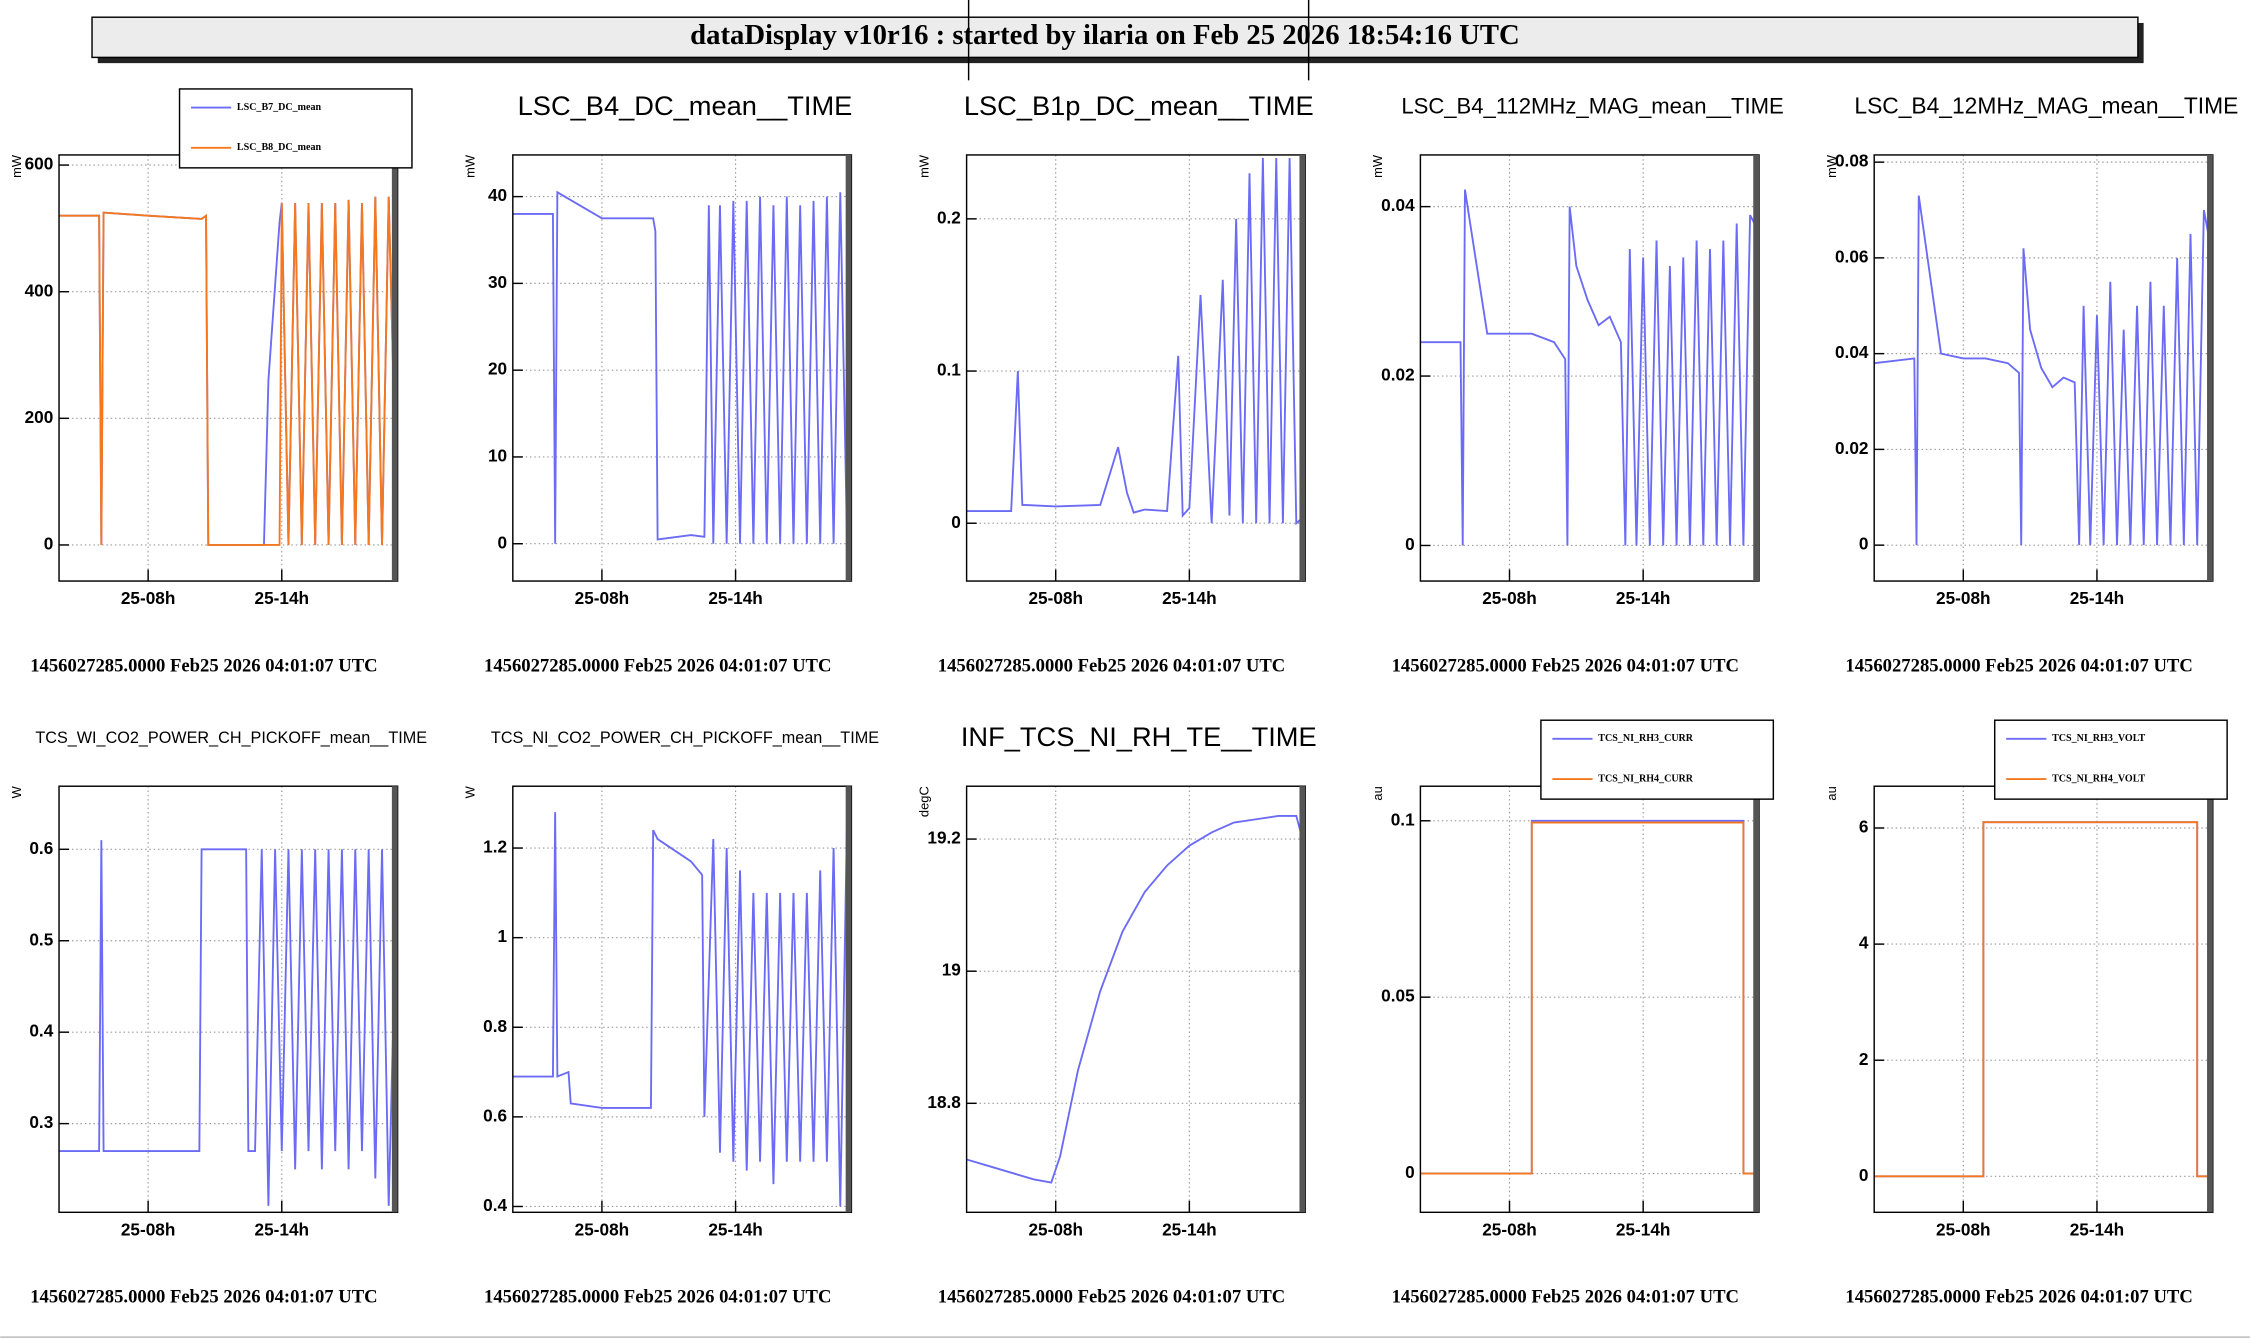  Describe the element at coordinates (1646, 738) in the screenshot. I see `legend-label: TCS_NI_RH3_CURR` at that location.